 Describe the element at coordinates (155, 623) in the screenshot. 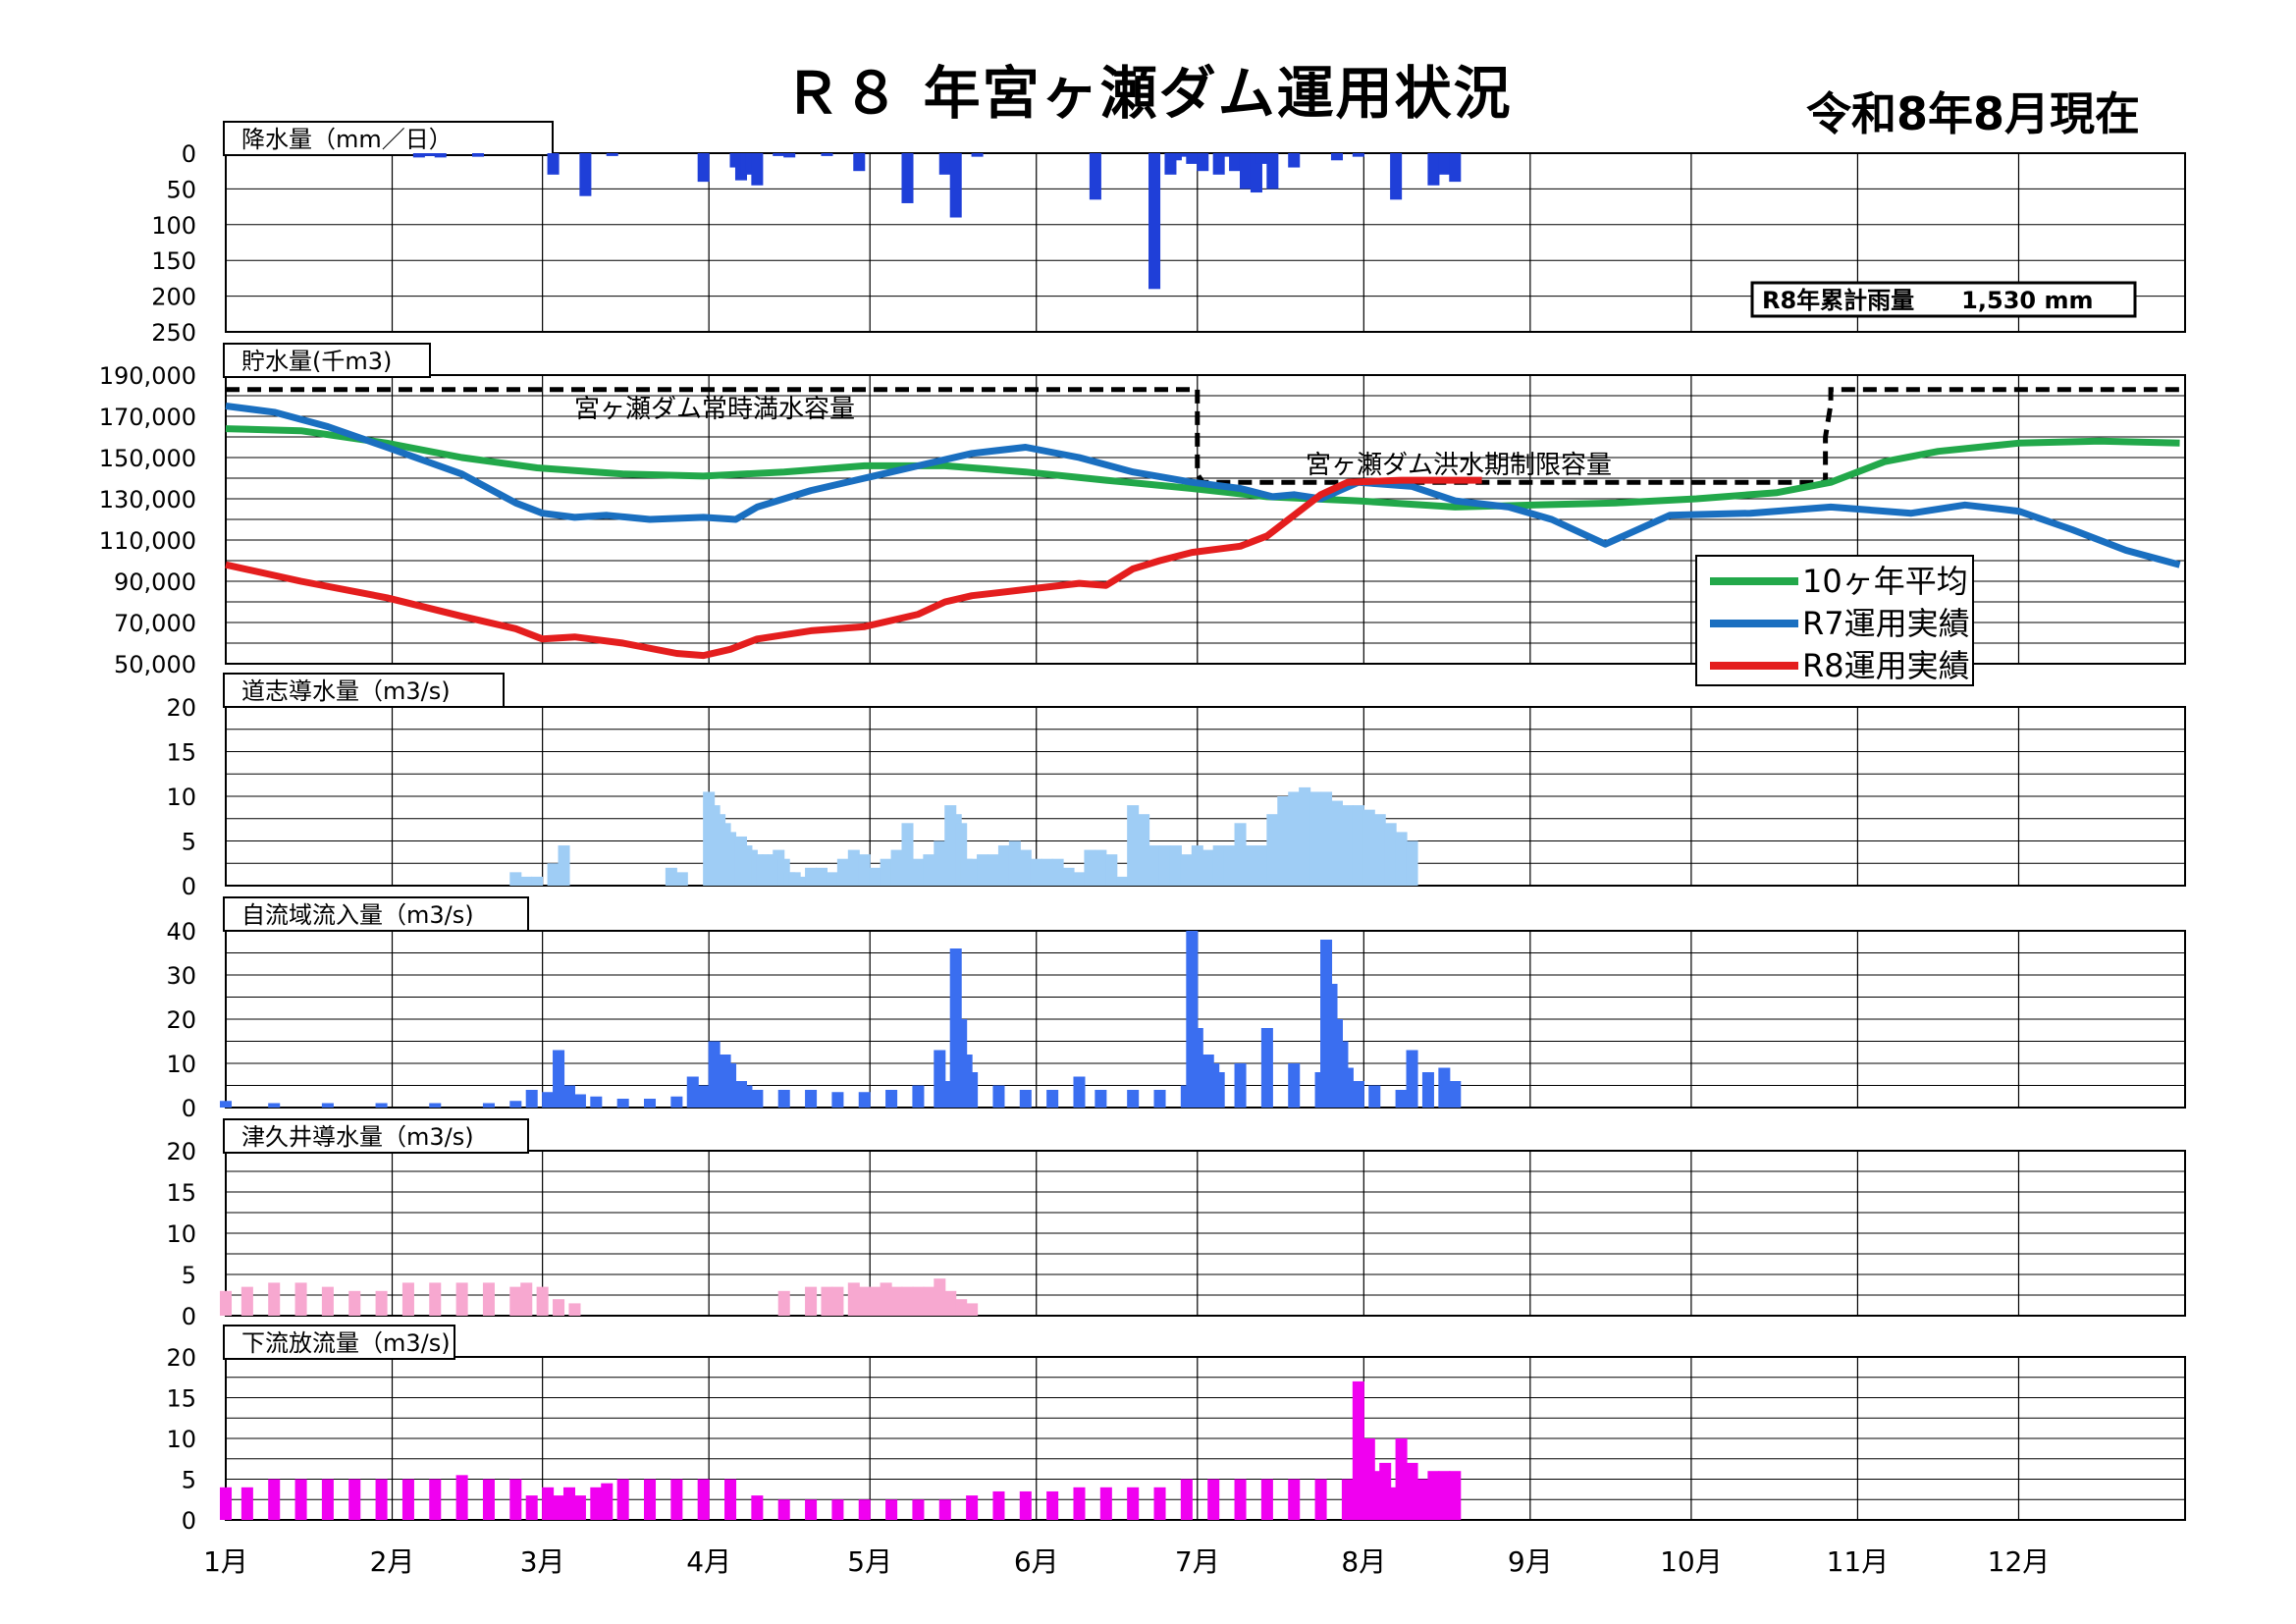

I see `y-tick-label: 70,000` at that location.